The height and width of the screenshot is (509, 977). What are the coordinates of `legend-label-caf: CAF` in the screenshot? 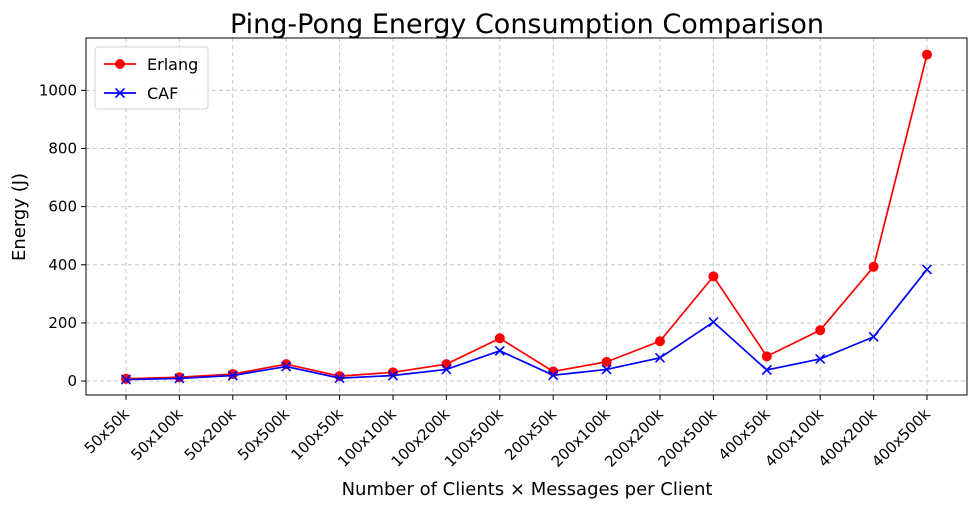 It's located at (162, 93).